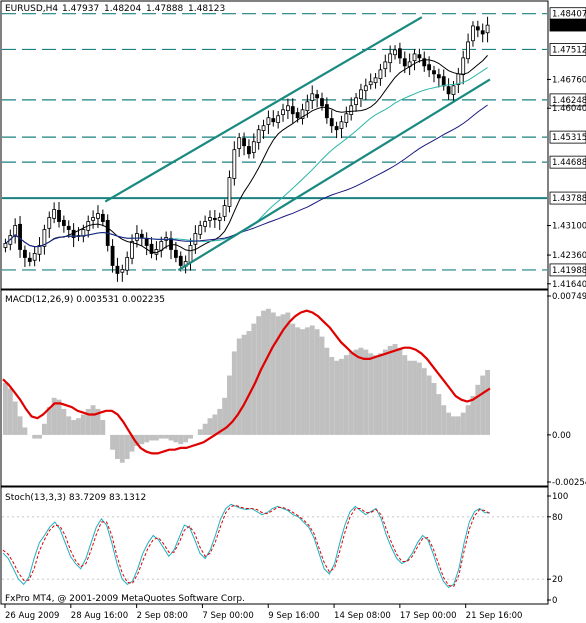 Image resolution: width=586 pixels, height=623 pixels. Describe the element at coordinates (569, 109) in the screenshot. I see `price-axis-label: 1.46040` at that location.